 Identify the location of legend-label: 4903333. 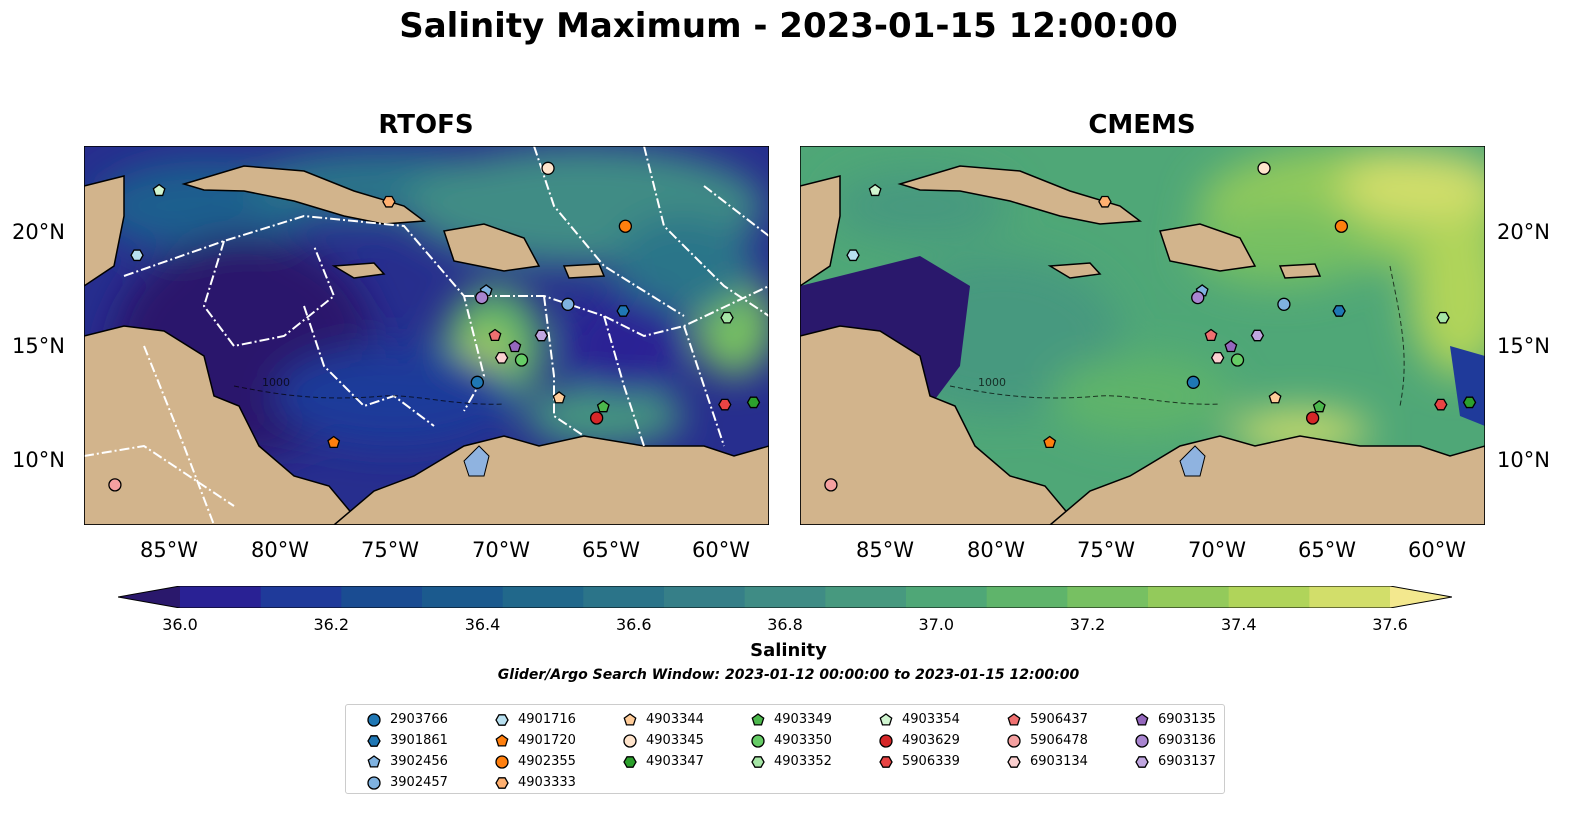
(547, 782).